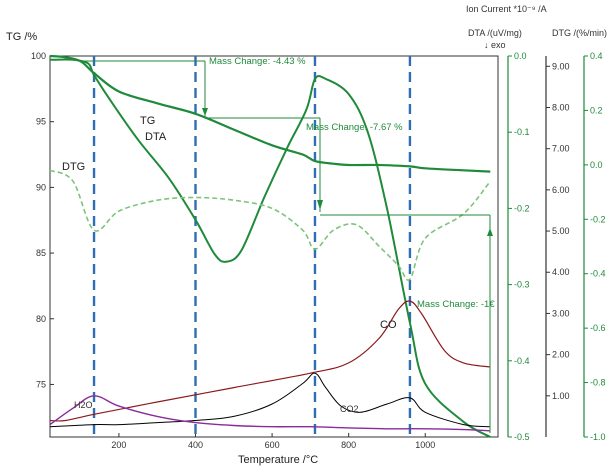  I want to click on co-curve-label: CO, so click(388, 325).